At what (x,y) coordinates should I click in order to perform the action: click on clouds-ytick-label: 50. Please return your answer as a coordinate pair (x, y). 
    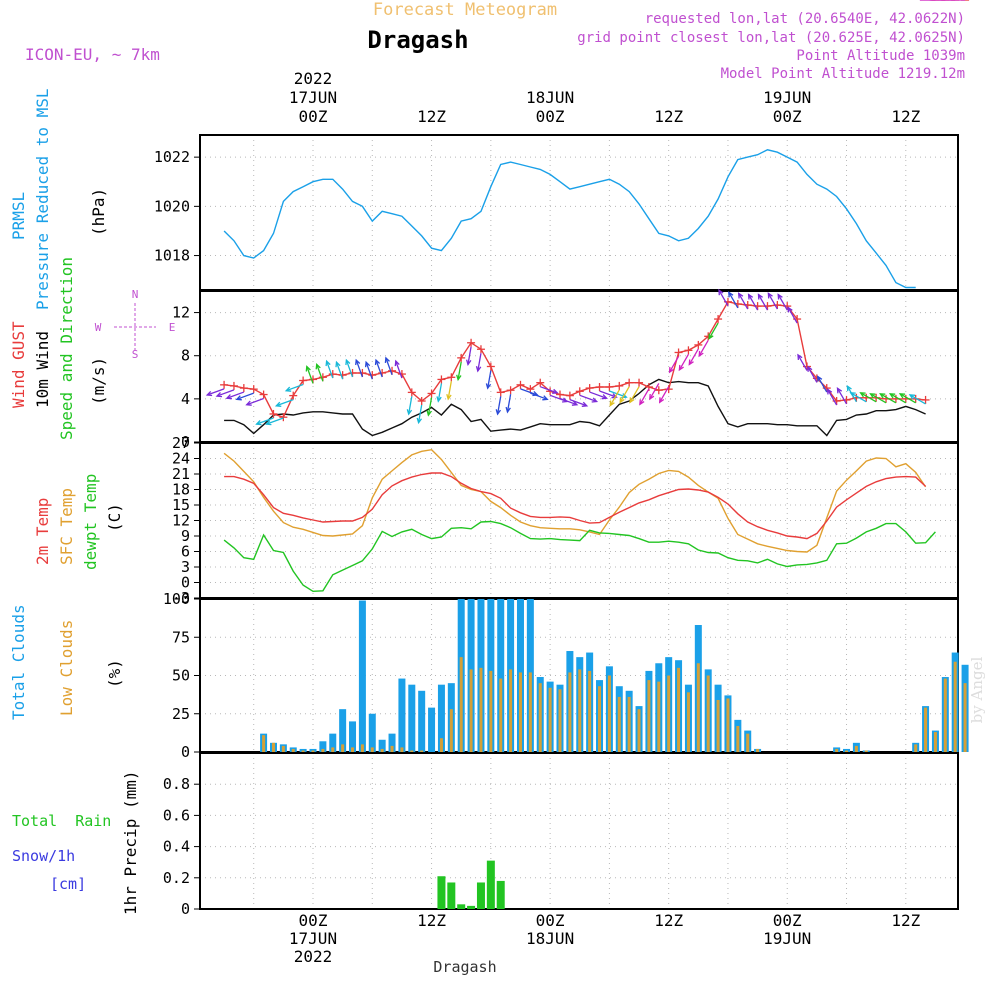
    Looking at the image, I should click on (181, 676).